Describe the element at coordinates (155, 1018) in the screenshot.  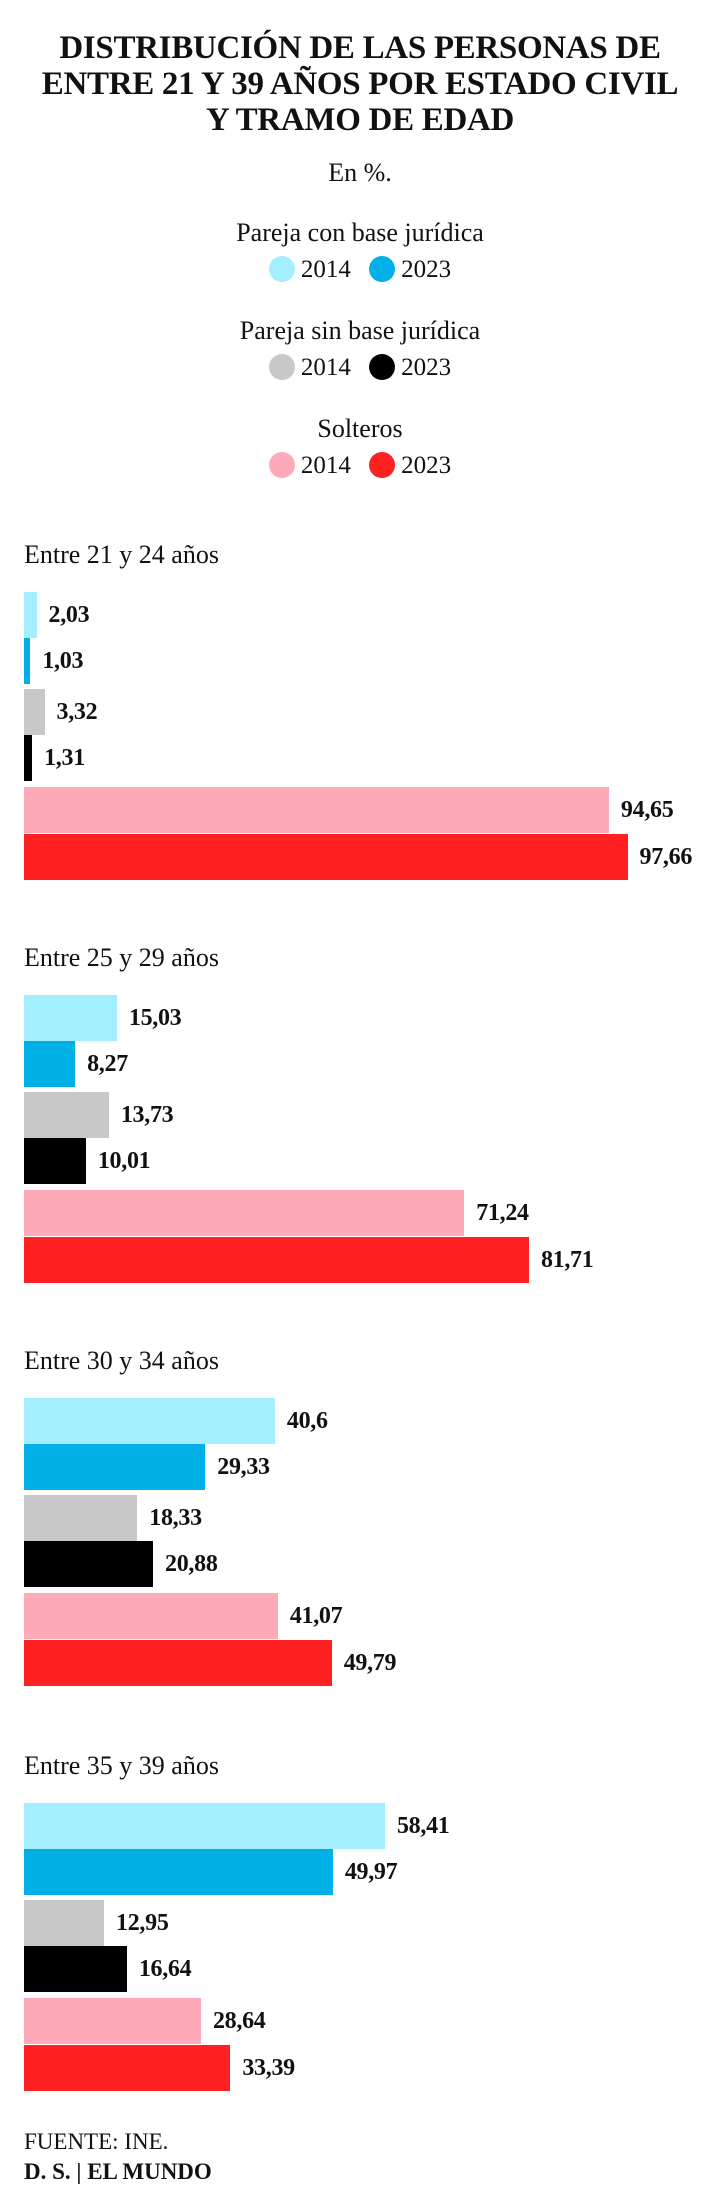
I see `bar-value-label: 15,03` at that location.